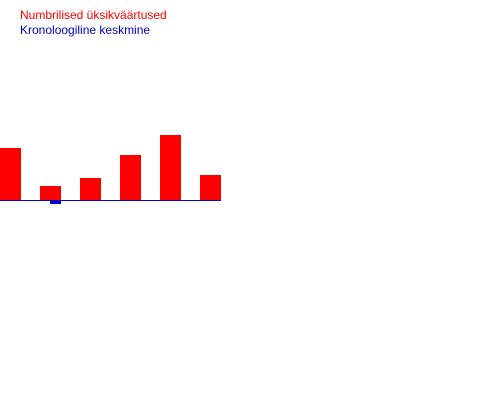 The image size is (500, 400). What do you see at coordinates (85, 30) in the screenshot?
I see `legend-item-chronological-mean: Kronoloogiline keskmine` at bounding box center [85, 30].